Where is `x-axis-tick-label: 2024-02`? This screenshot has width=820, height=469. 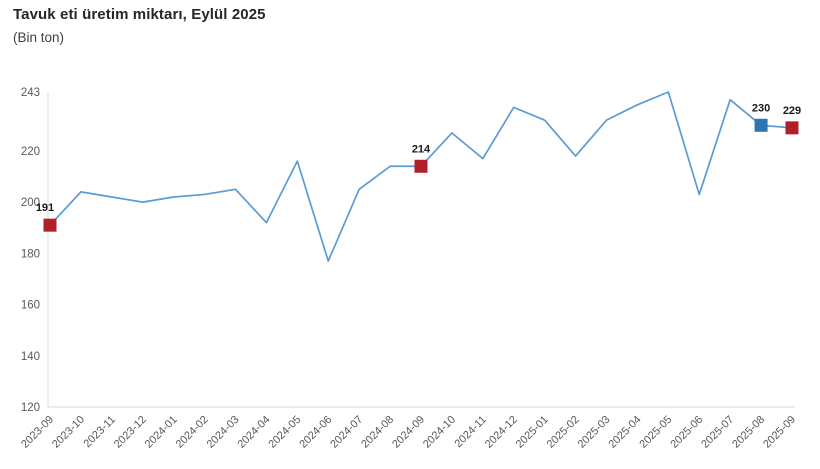 x-axis-tick-label: 2024-02 is located at coordinates (192, 432).